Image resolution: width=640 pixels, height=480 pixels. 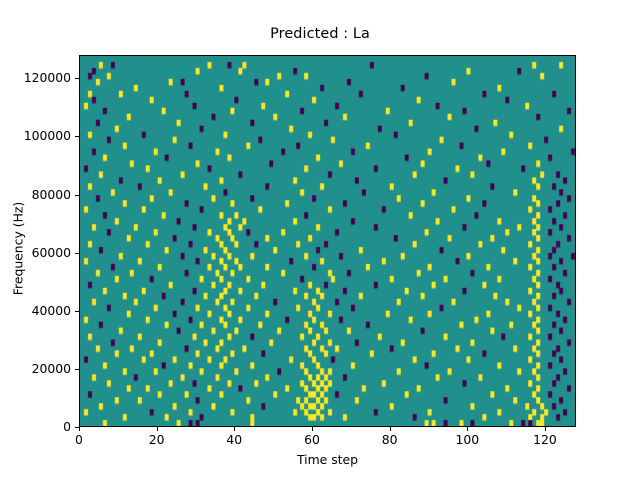 What do you see at coordinates (545, 439) in the screenshot?
I see `x-tick-label: 120` at bounding box center [545, 439].